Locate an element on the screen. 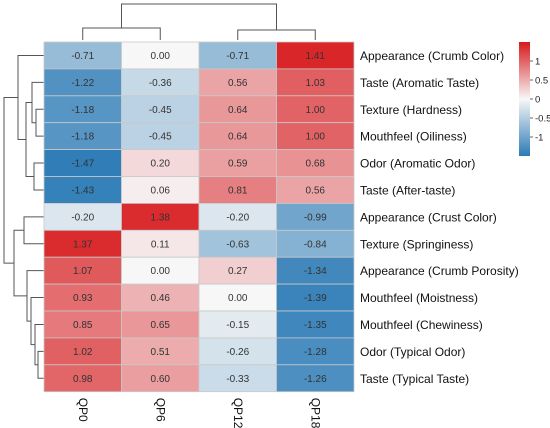 The width and height of the screenshot is (550, 428). cell-value-label: -0.36 is located at coordinates (160, 83).